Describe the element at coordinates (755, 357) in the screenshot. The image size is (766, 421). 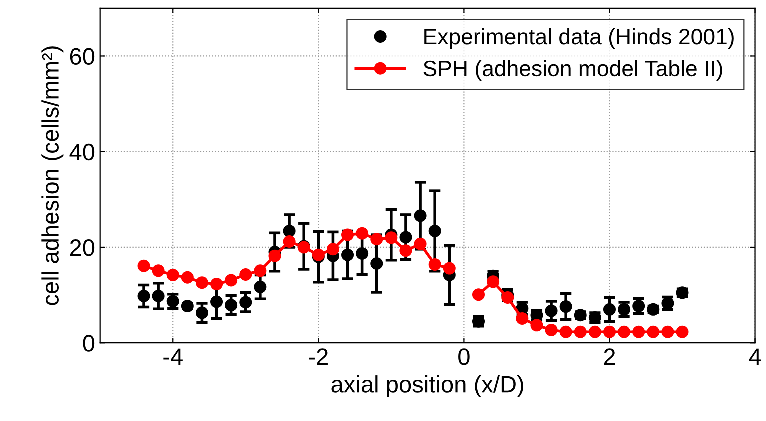
I see `x-tick-label: 4` at that location.